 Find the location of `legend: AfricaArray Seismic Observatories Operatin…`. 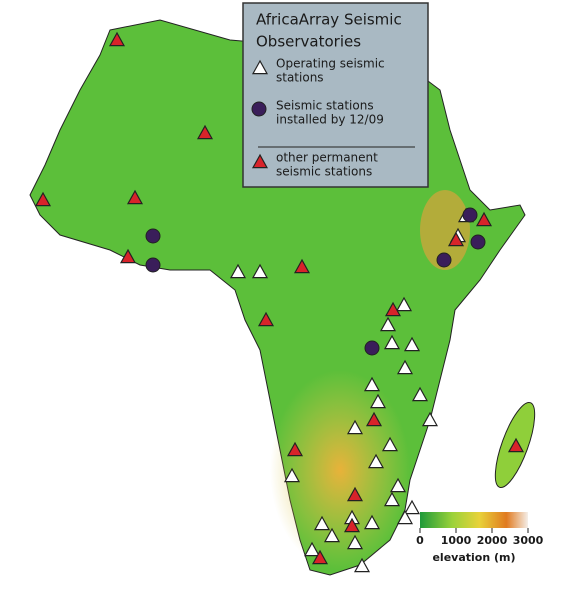

legend: AfricaArray Seismic Observatories Operatin… is located at coordinates (326, 95).